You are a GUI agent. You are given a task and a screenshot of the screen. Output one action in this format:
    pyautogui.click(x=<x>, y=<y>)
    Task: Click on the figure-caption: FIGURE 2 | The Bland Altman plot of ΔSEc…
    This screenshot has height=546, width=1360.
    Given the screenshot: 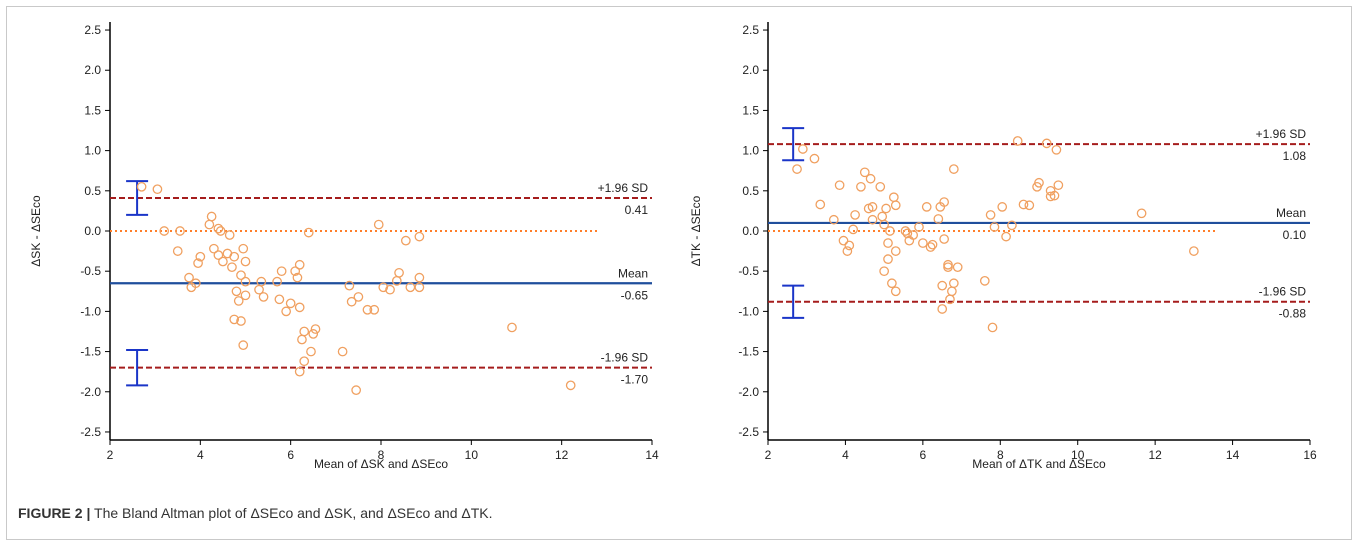 What is the action you would take?
    pyautogui.click(x=255, y=513)
    